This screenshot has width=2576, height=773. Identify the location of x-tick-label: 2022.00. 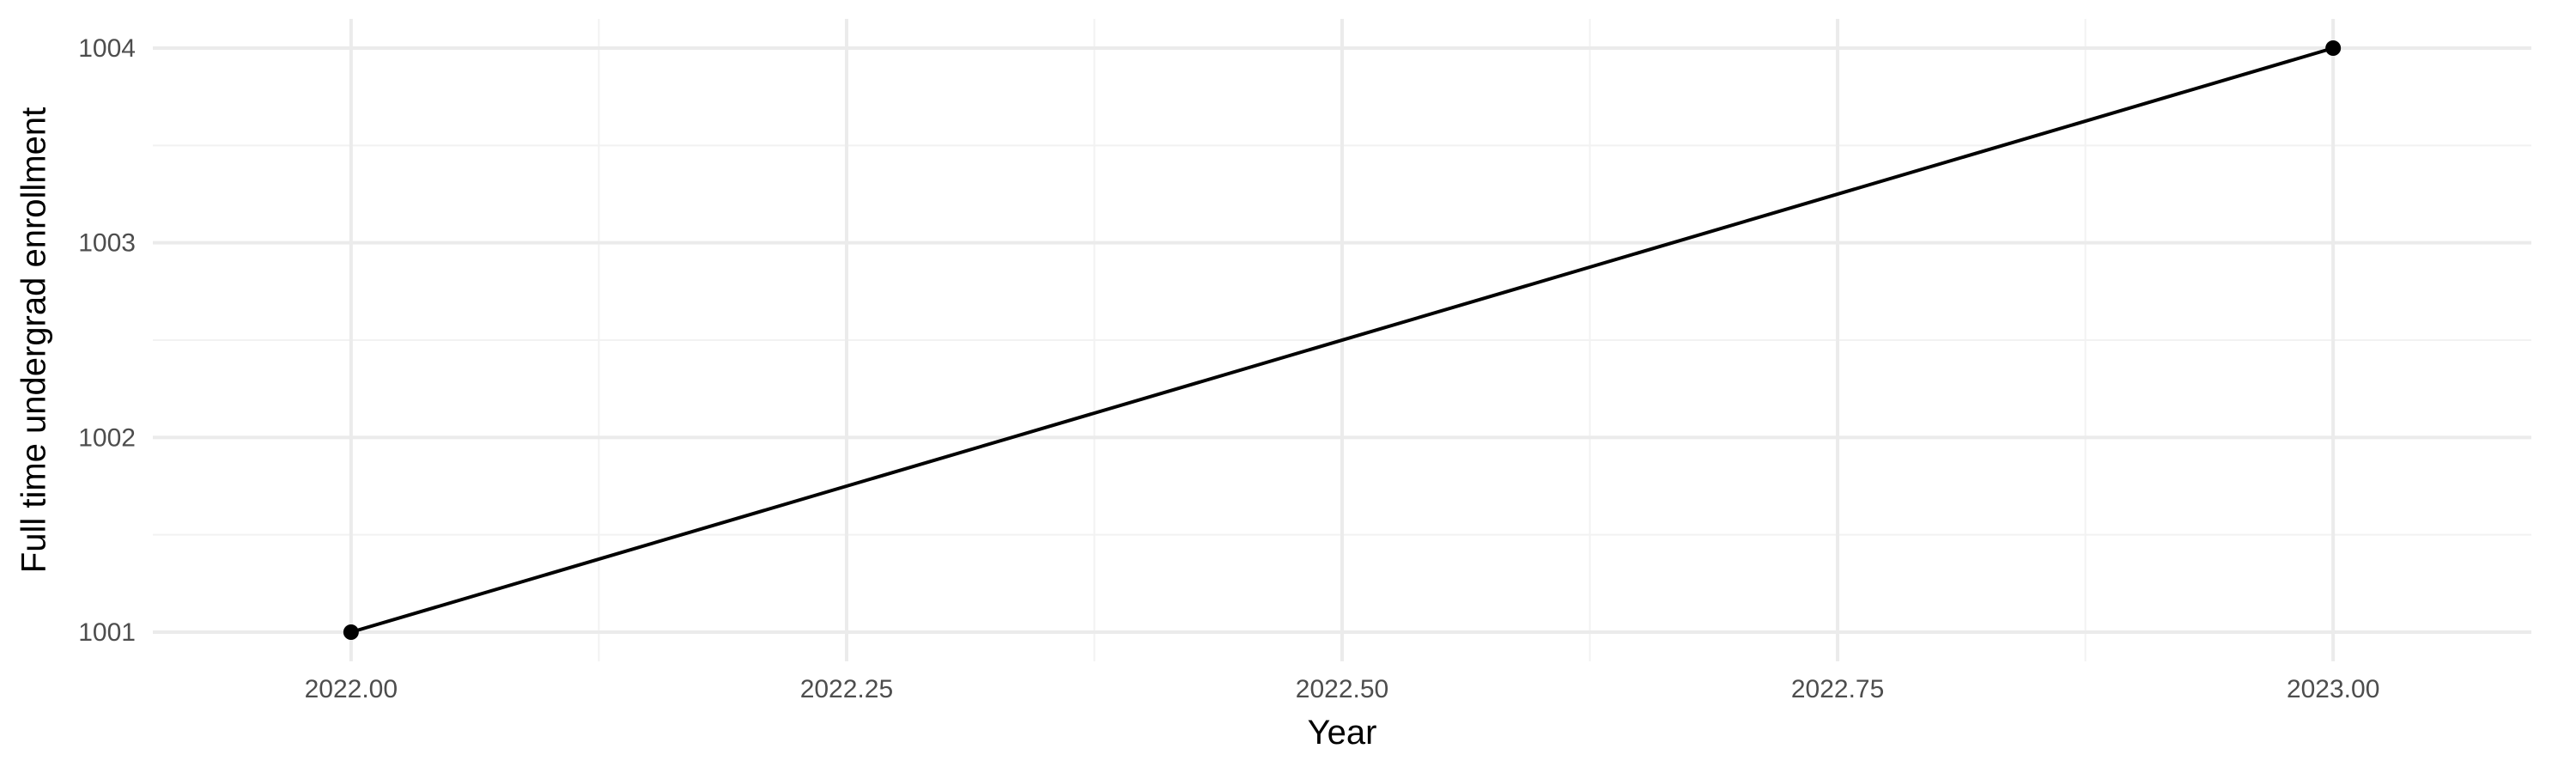
(351, 689).